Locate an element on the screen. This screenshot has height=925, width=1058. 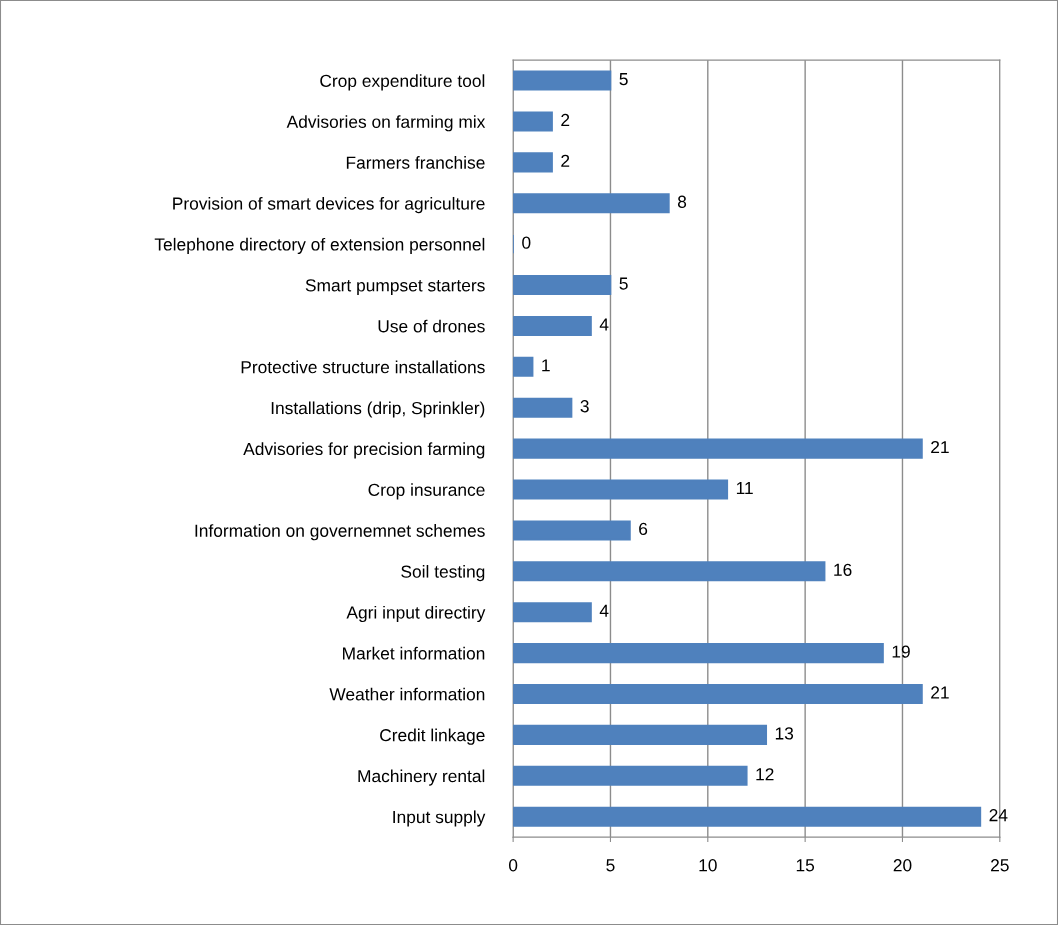
y-tick-label: Credit linkage is located at coordinates (432, 736).